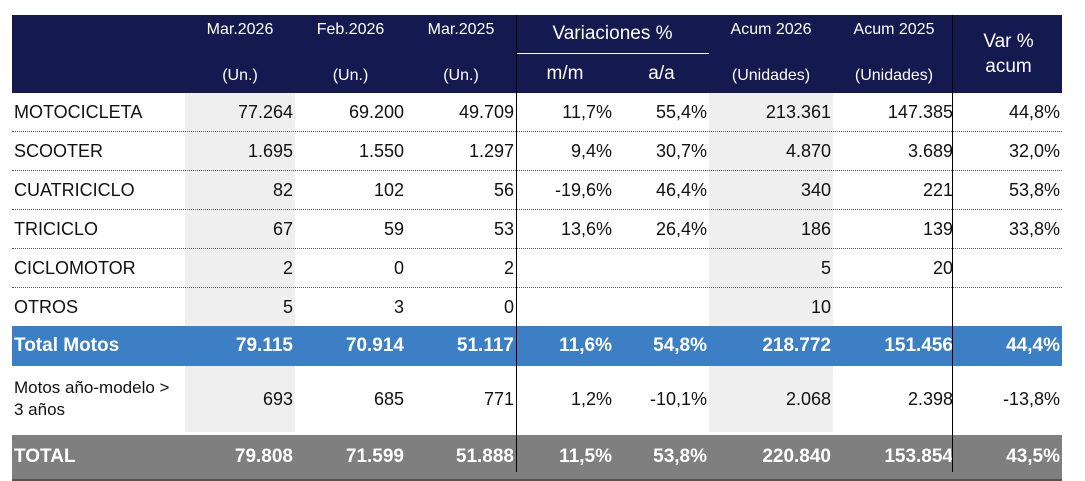 The image size is (1085, 481). I want to click on table-row: OTROS 5 3 0 10, so click(537, 307).